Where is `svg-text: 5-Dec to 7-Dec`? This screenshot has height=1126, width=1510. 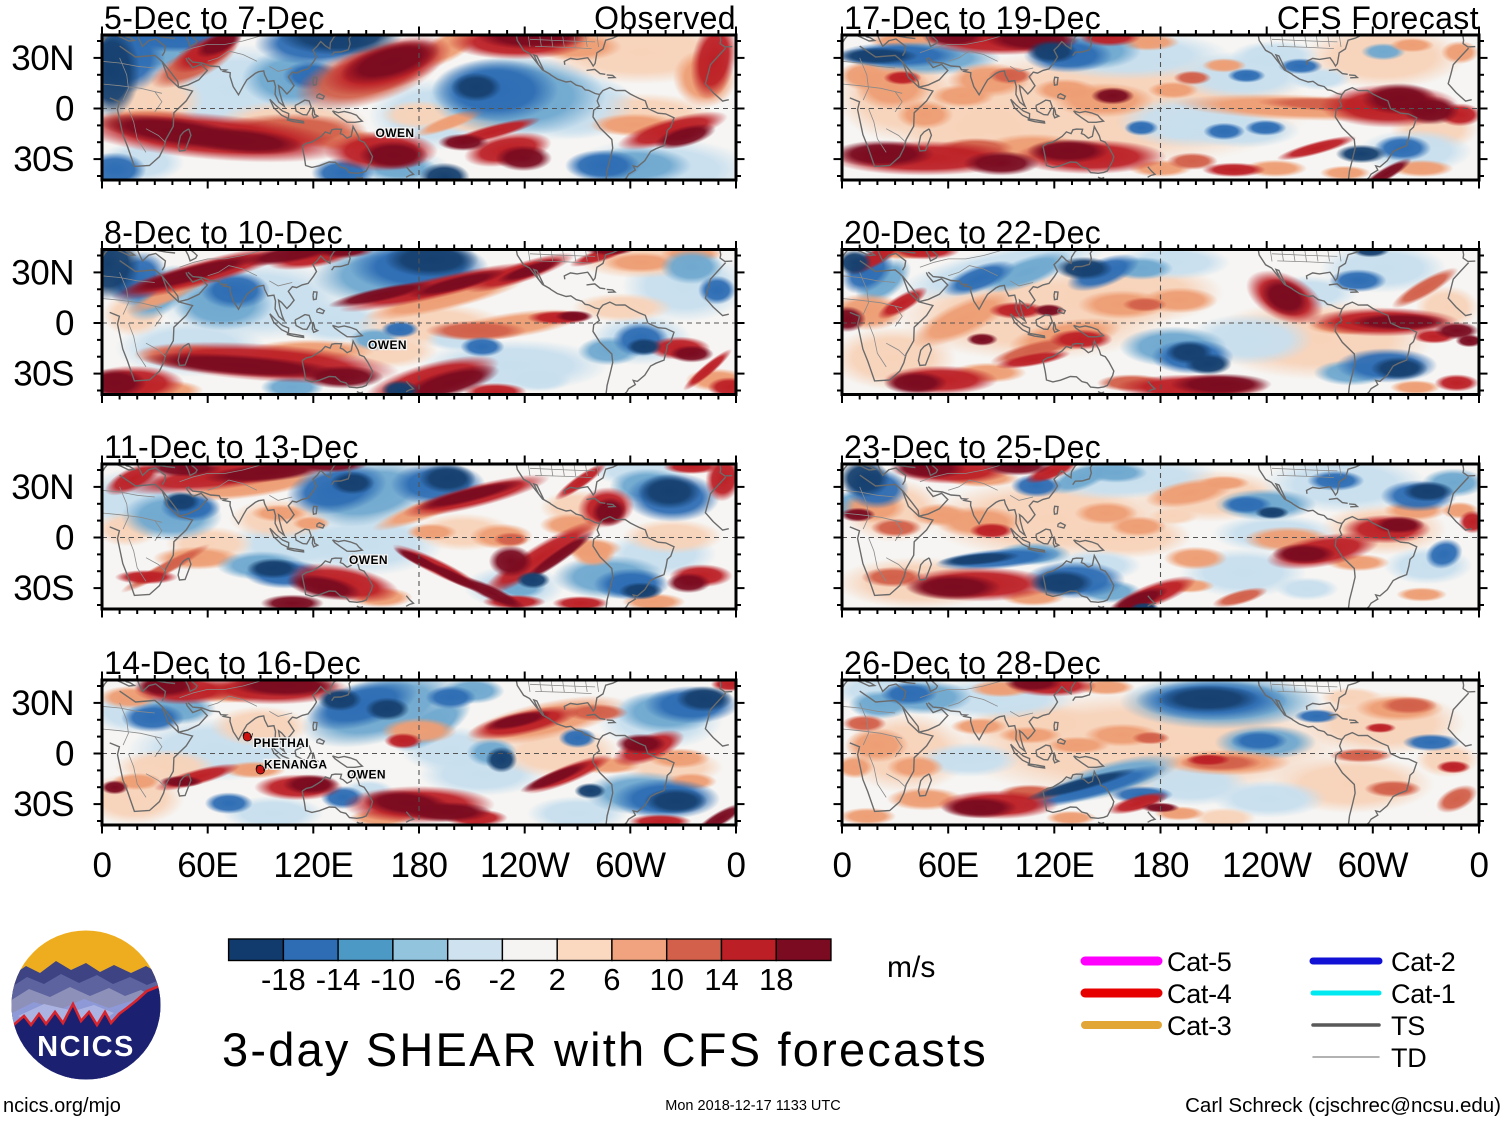
svg-text: 5-Dec to 7-Dec is located at coordinates (214, 18).